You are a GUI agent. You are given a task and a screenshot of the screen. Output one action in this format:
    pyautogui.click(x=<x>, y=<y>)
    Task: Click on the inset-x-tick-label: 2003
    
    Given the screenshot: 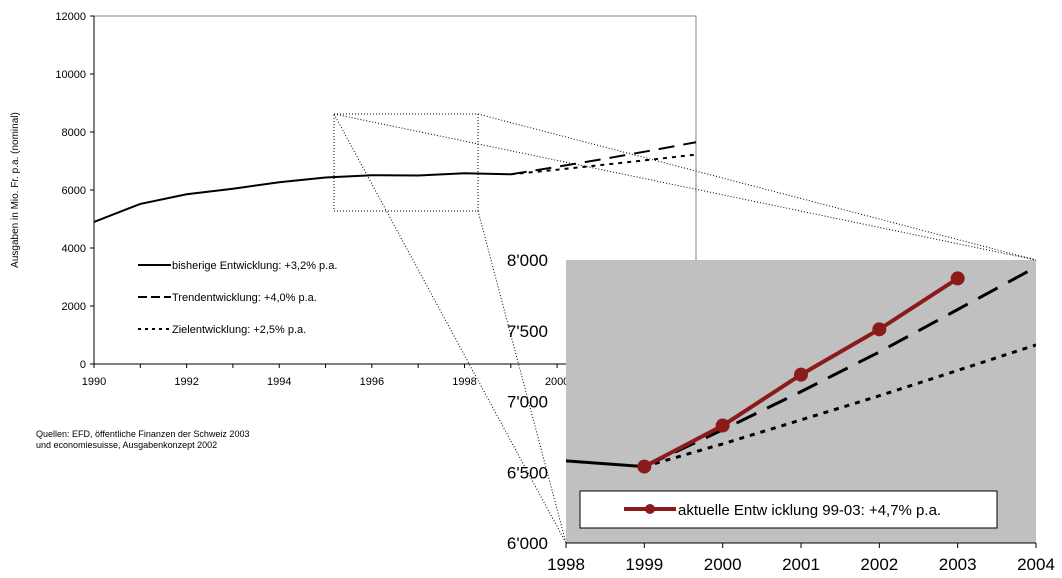 What is the action you would take?
    pyautogui.click(x=958, y=564)
    